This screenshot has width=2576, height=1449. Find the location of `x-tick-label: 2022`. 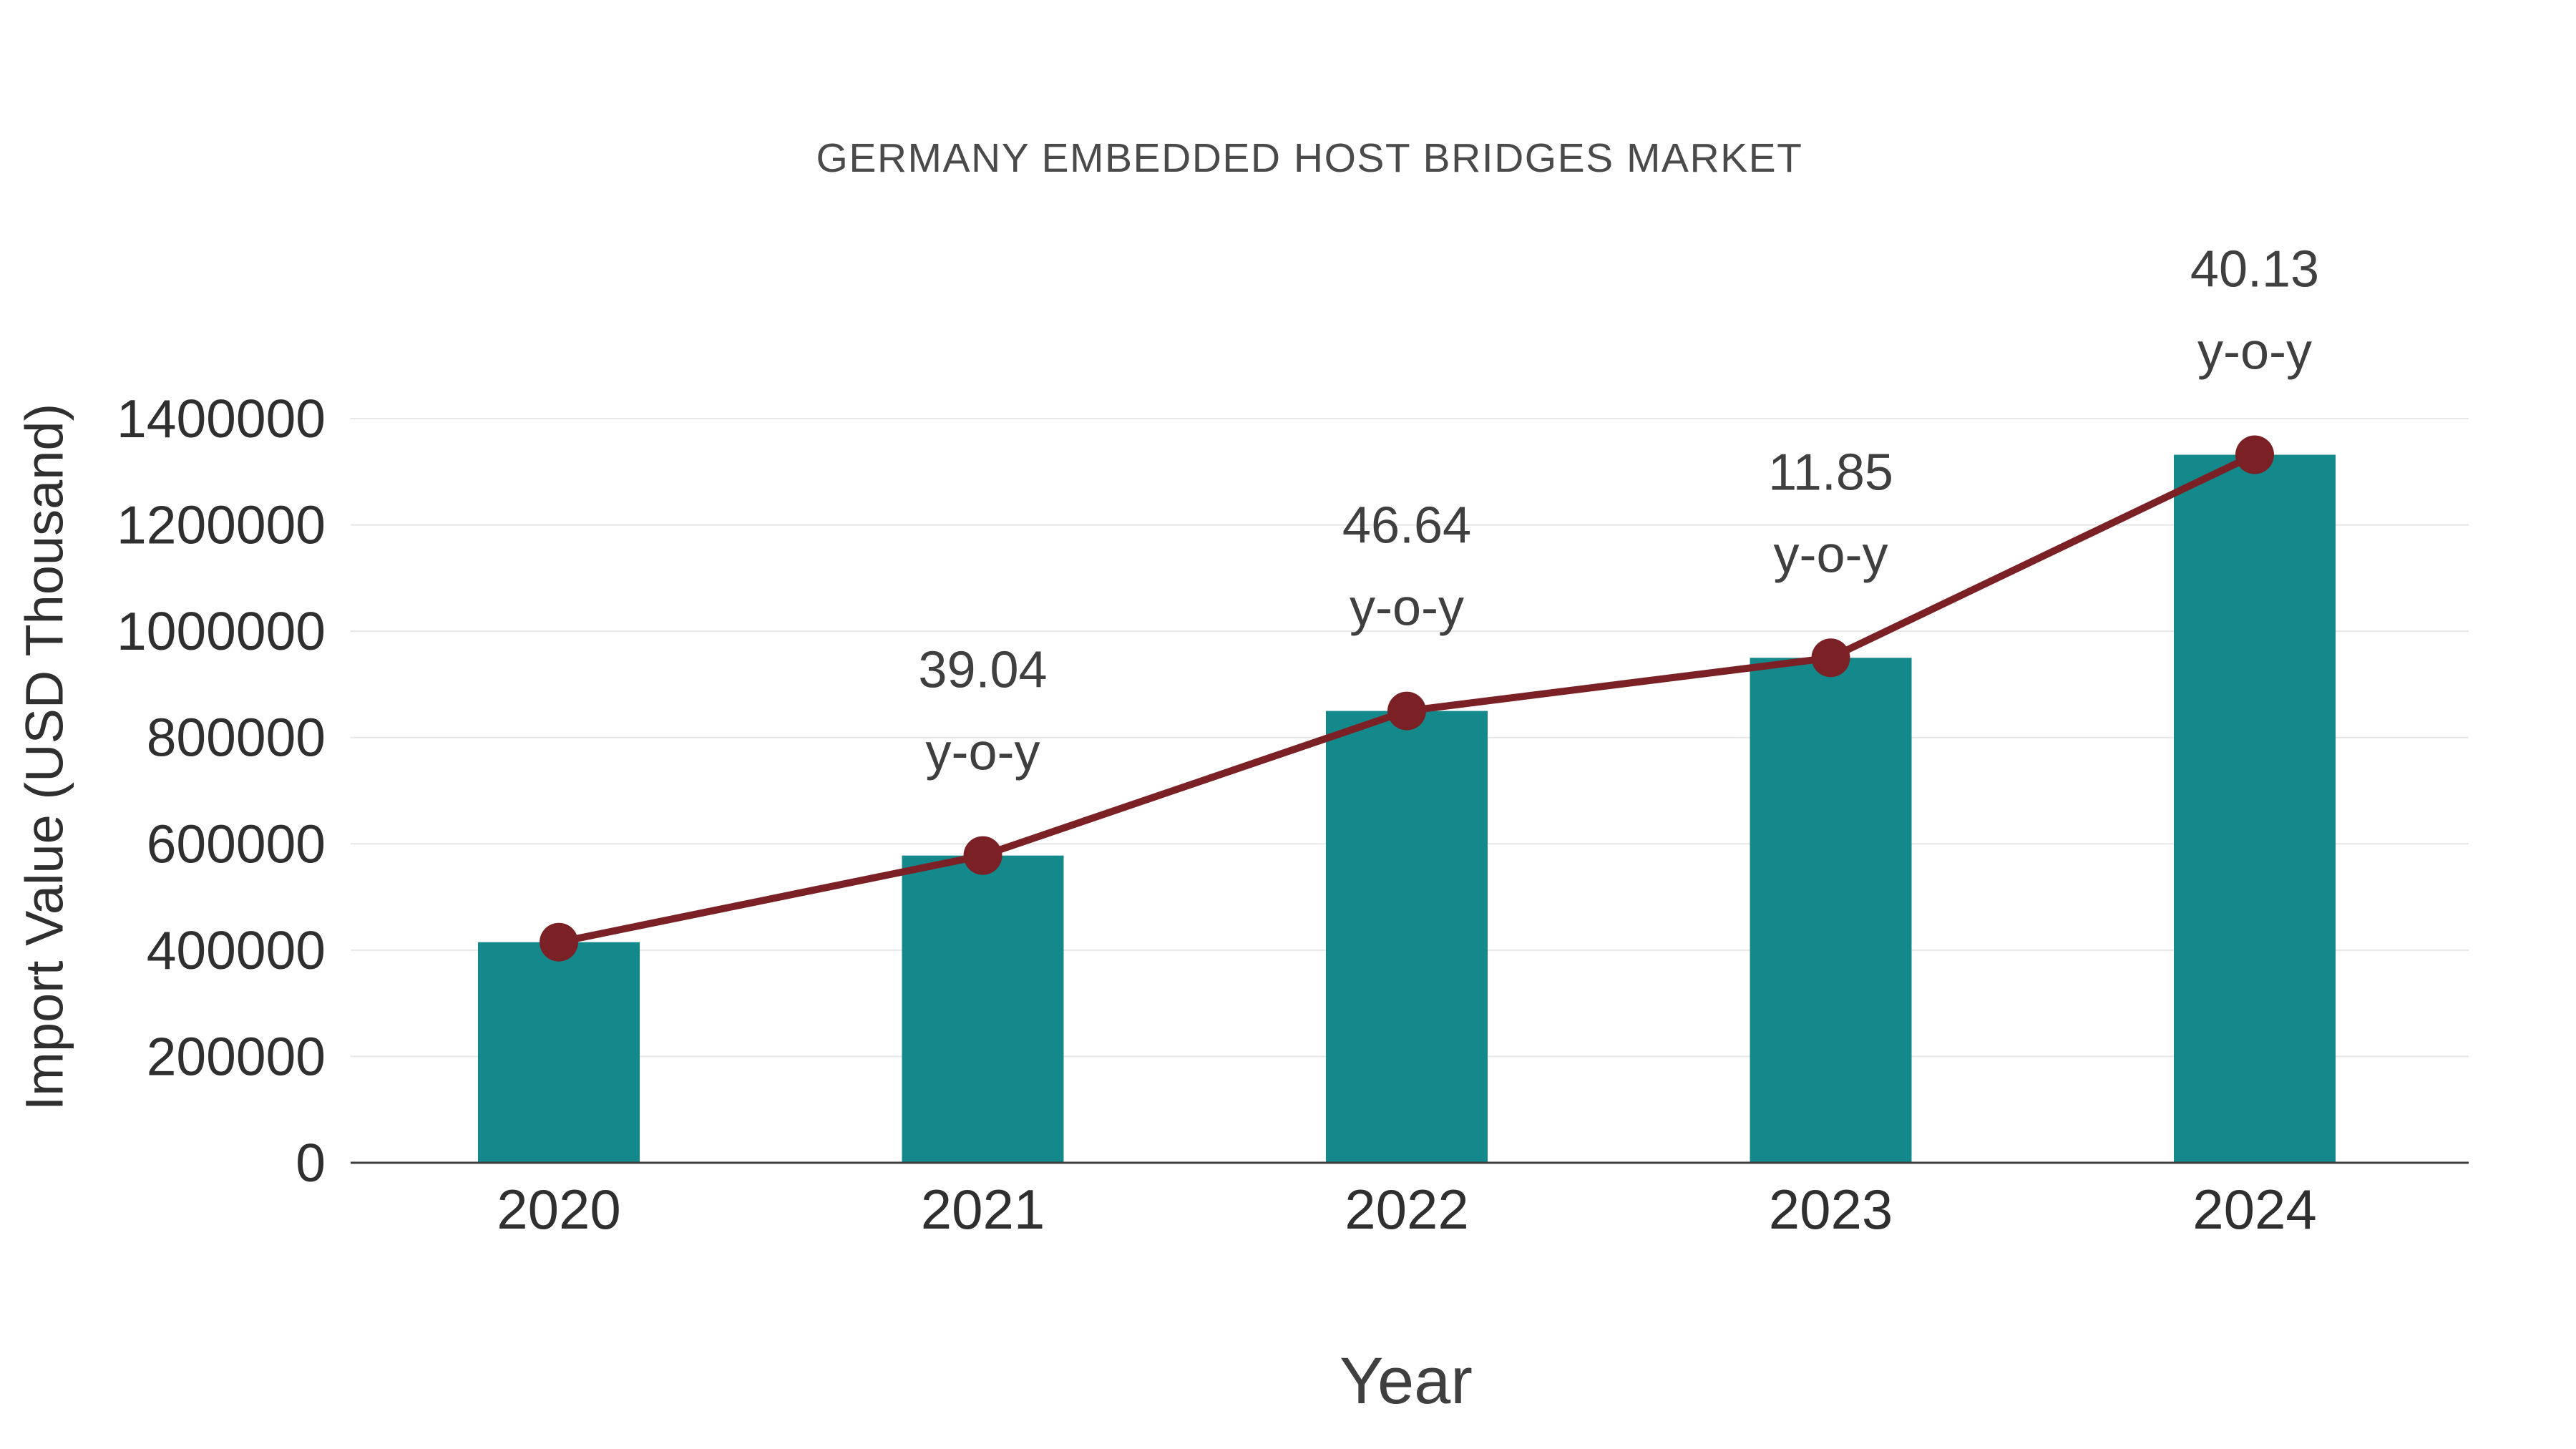

x-tick-label: 2022 is located at coordinates (1407, 1209).